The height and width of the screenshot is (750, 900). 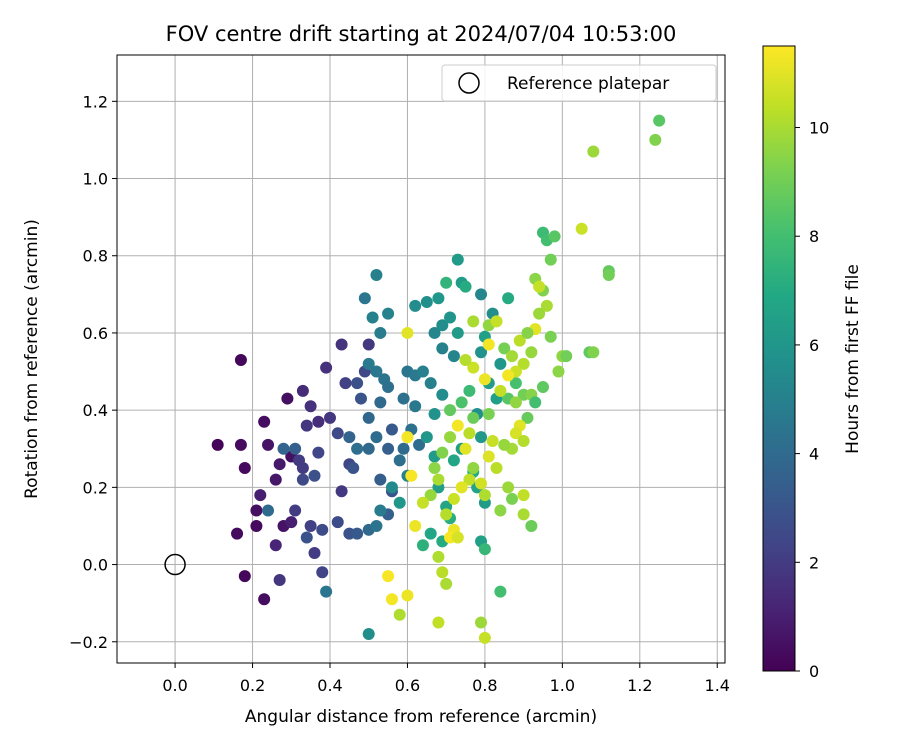 I want to click on colorbar-tick-label: 0, so click(x=814, y=671).